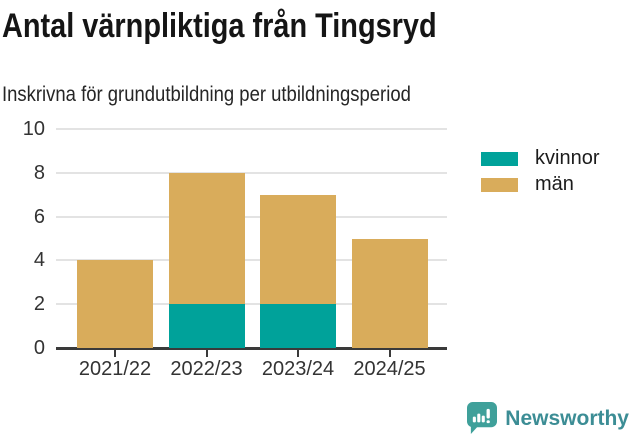 The width and height of the screenshot is (631, 439). I want to click on y-tick-label: 2, so click(39, 304).